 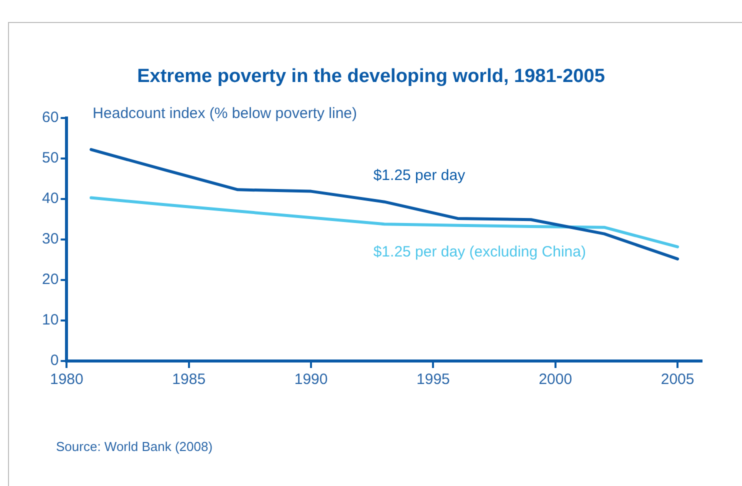 I want to click on y-tick-label: 10, so click(x=50, y=320).